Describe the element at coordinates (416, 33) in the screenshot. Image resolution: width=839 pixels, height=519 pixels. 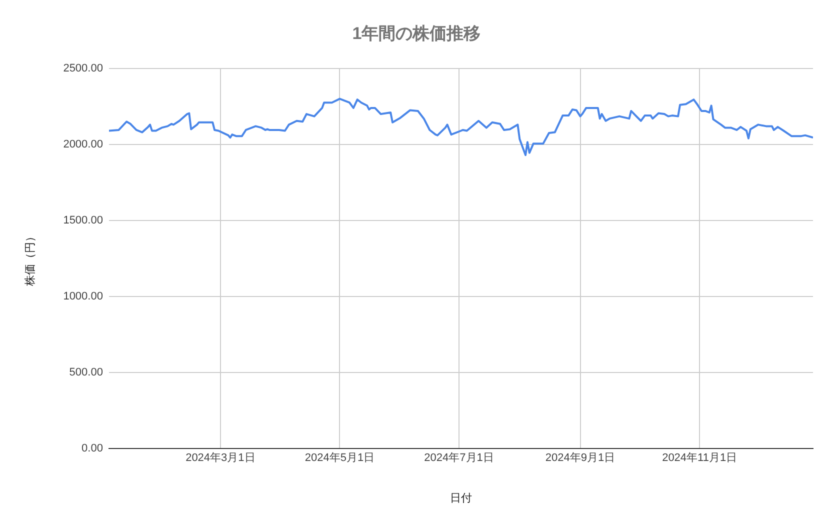
I see `chart-title: 1年間の株価推移` at that location.